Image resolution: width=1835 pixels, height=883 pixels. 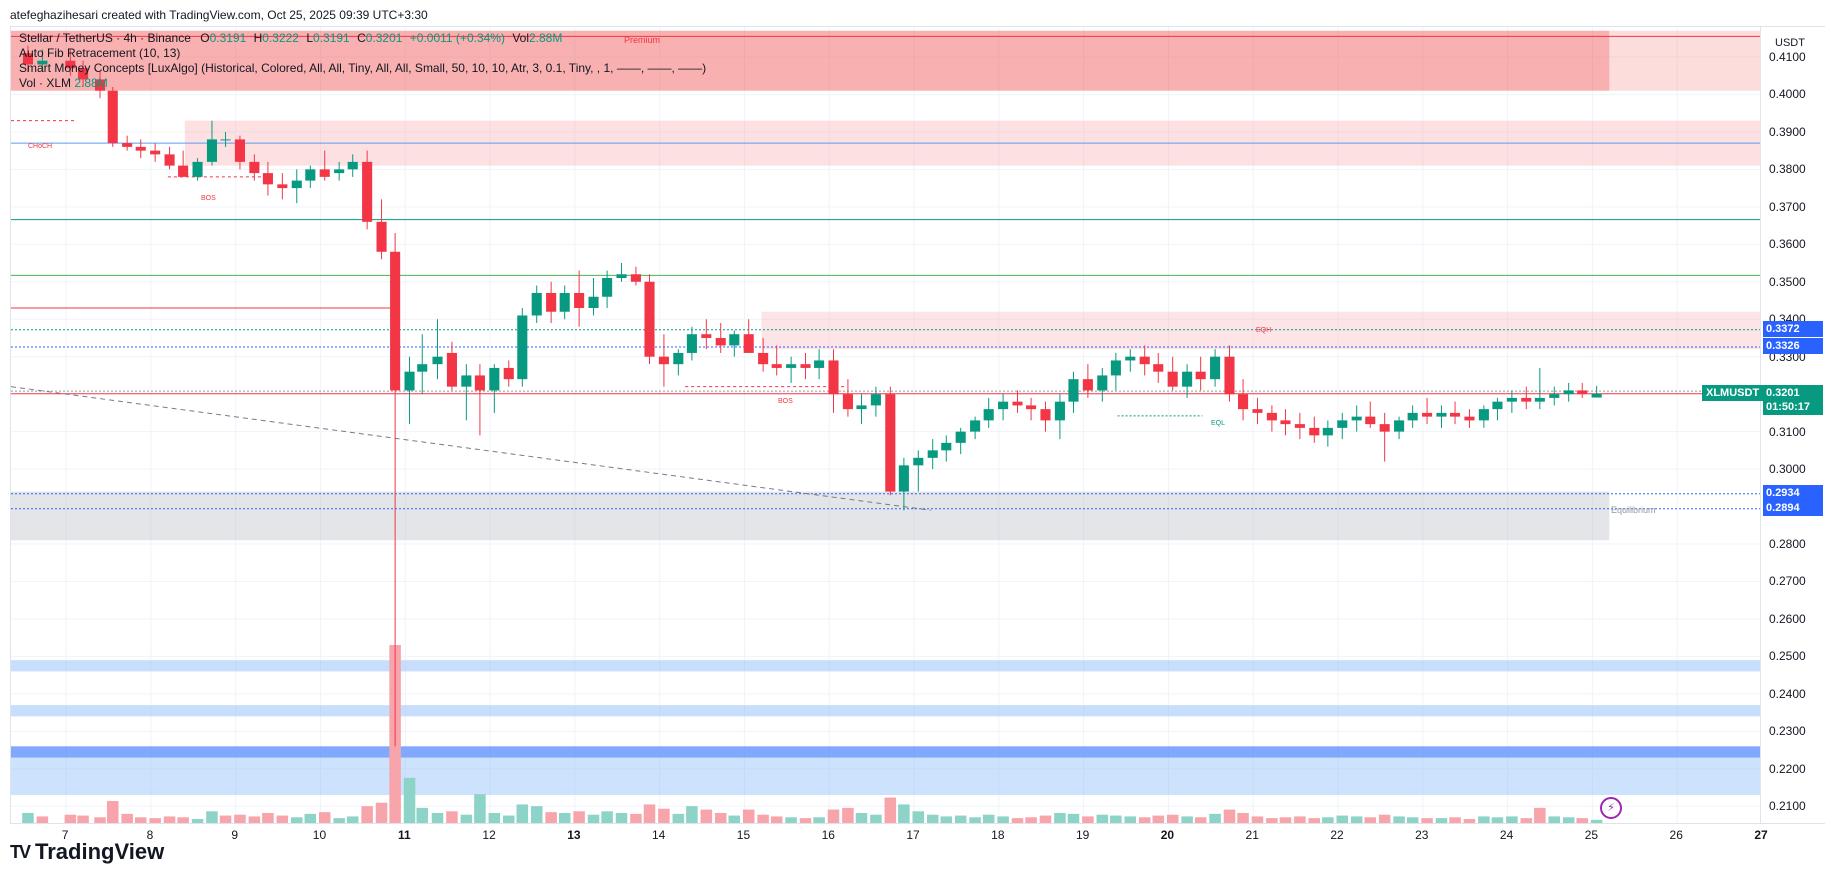 What do you see at coordinates (913, 835) in the screenshot?
I see `time-tick-label: 17` at bounding box center [913, 835].